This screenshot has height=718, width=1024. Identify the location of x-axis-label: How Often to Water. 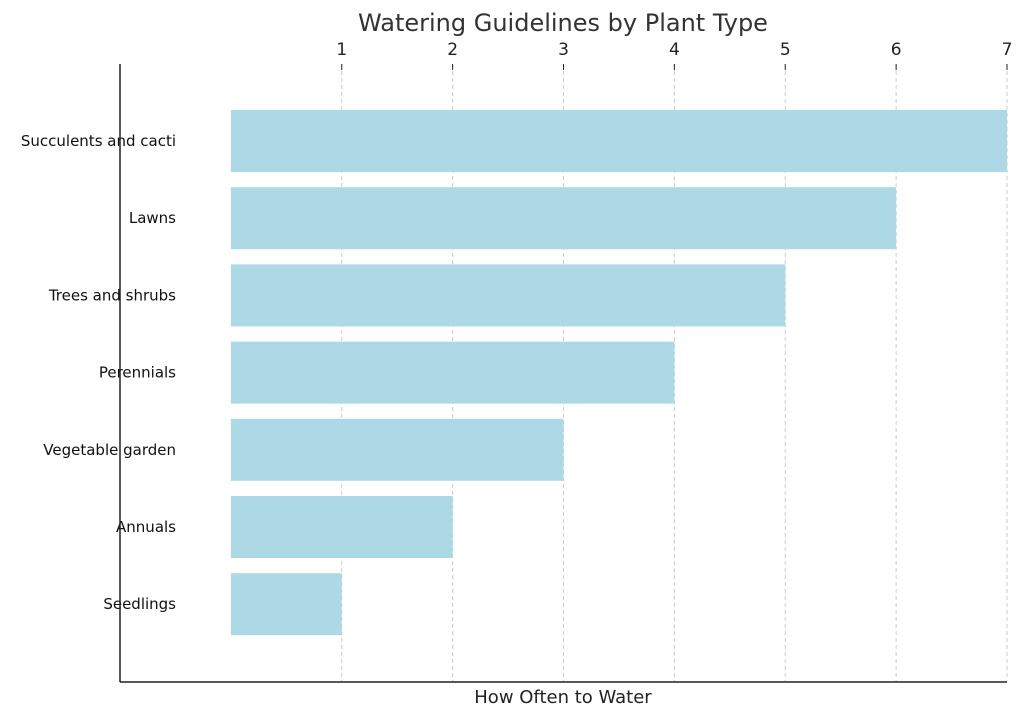
(563, 697).